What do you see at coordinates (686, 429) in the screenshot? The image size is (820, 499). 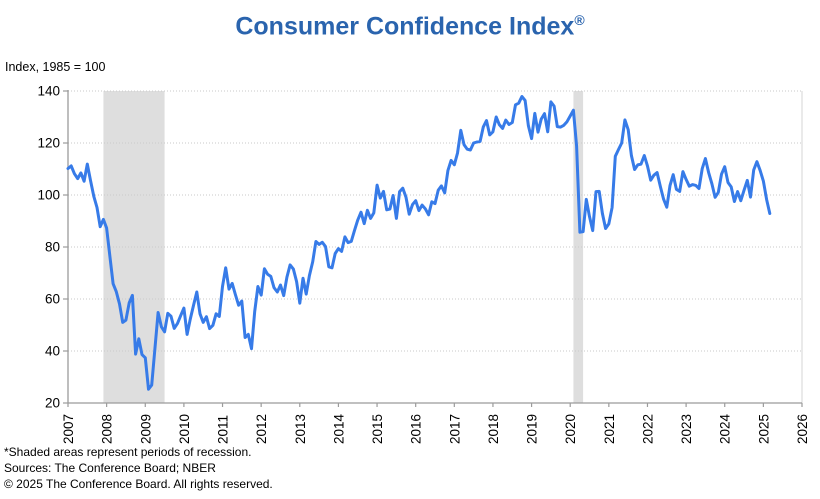 I see `x-tick-label: 2023` at bounding box center [686, 429].